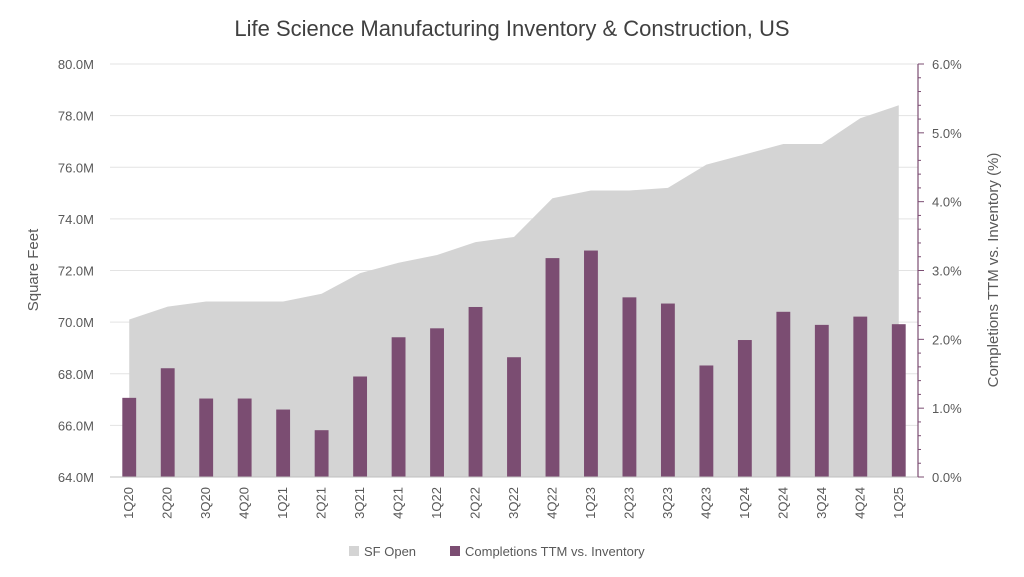 This screenshot has height=577, width=1024. I want to click on right-tick-label: 1.0%, so click(947, 408).